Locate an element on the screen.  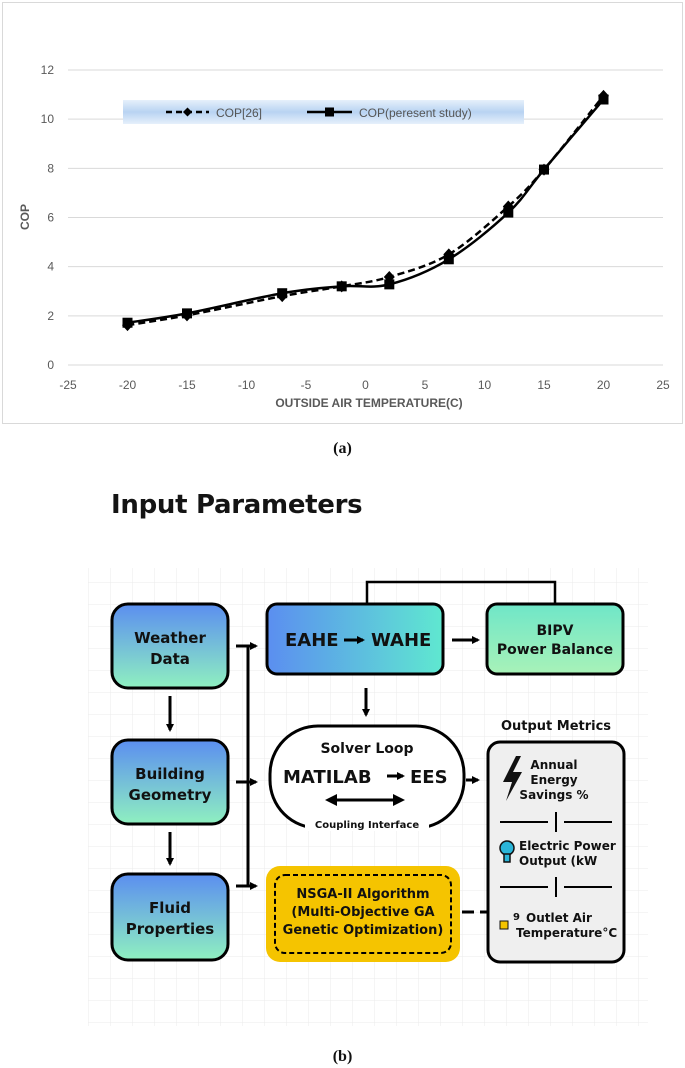
y-axis-label: COP is located at coordinates (25, 217).